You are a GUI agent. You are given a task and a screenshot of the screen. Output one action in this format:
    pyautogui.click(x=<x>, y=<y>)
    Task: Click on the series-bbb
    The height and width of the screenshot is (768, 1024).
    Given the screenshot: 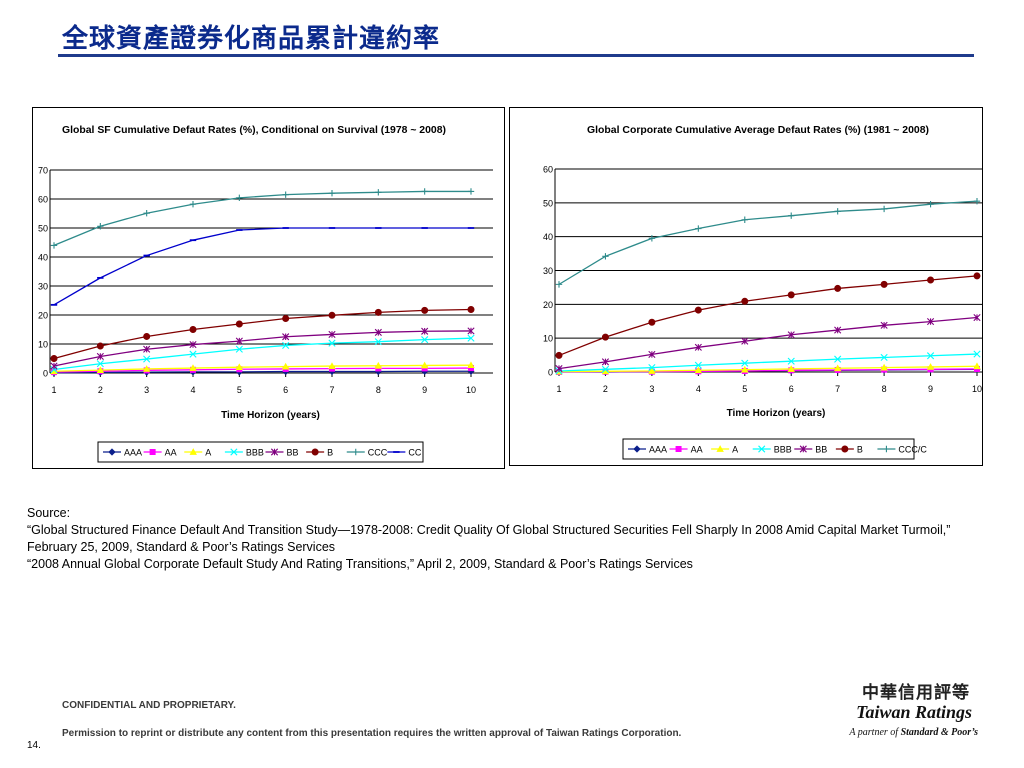 What is the action you would take?
    pyautogui.click(x=262, y=354)
    